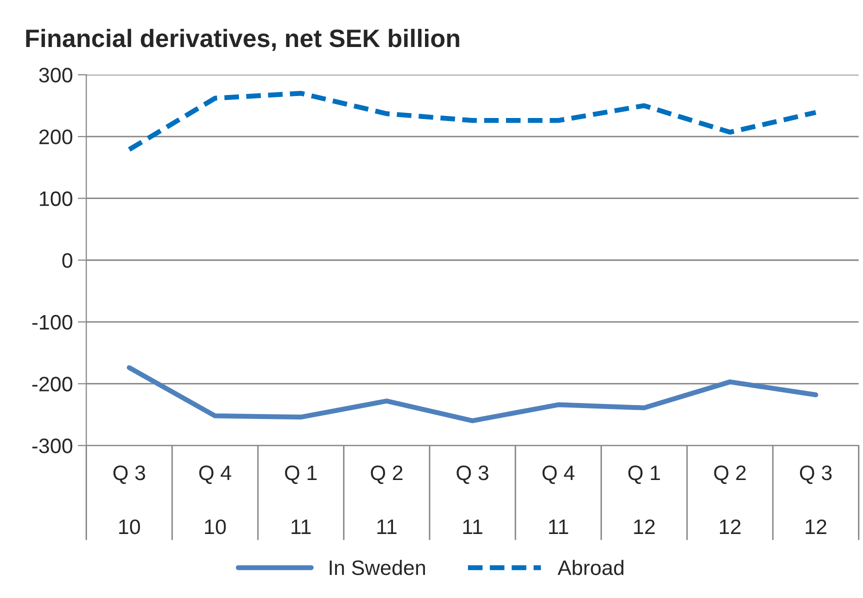 The image size is (863, 598). What do you see at coordinates (215, 500) in the screenshot?
I see `category-label: Q 4 10` at bounding box center [215, 500].